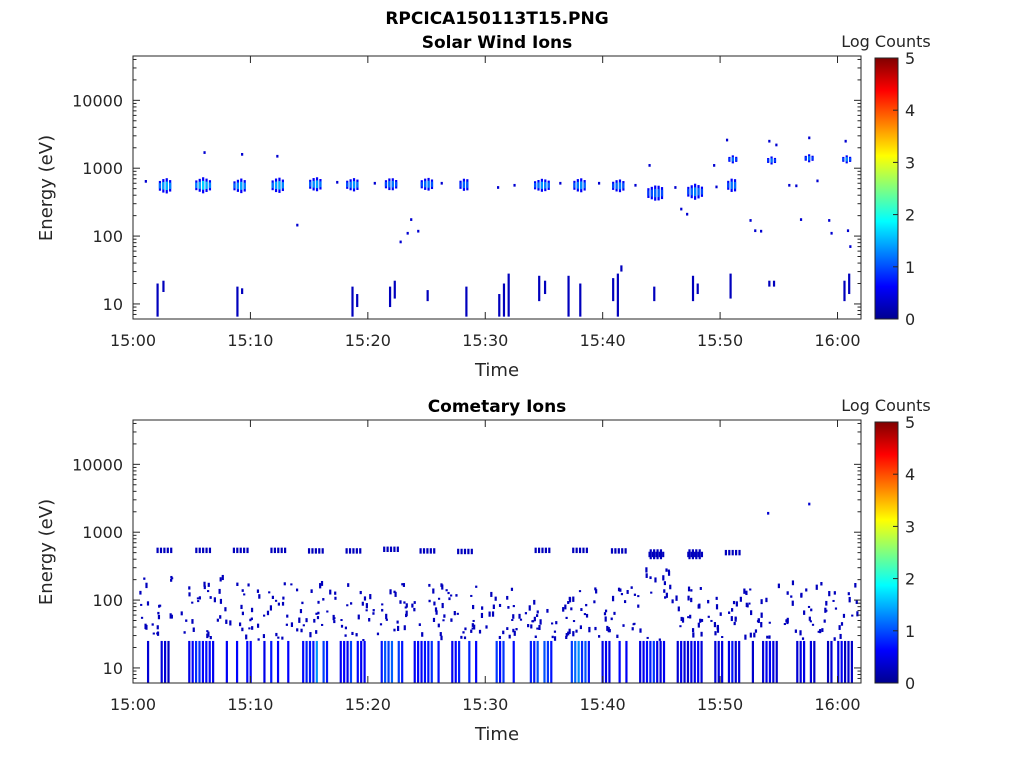 The height and width of the screenshot is (768, 1024). What do you see at coordinates (886, 405) in the screenshot?
I see `panel2-colorbar-label: Log Counts` at bounding box center [886, 405].